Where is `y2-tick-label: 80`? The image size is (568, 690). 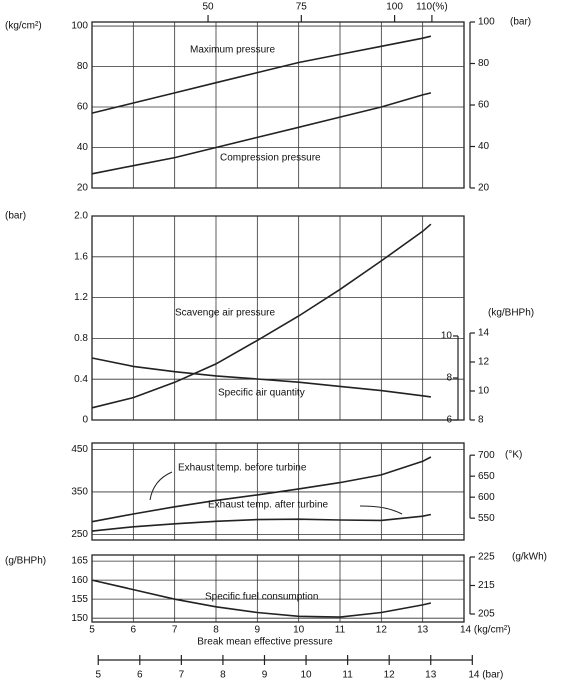
y2-tick-label: 80 is located at coordinates (484, 63).